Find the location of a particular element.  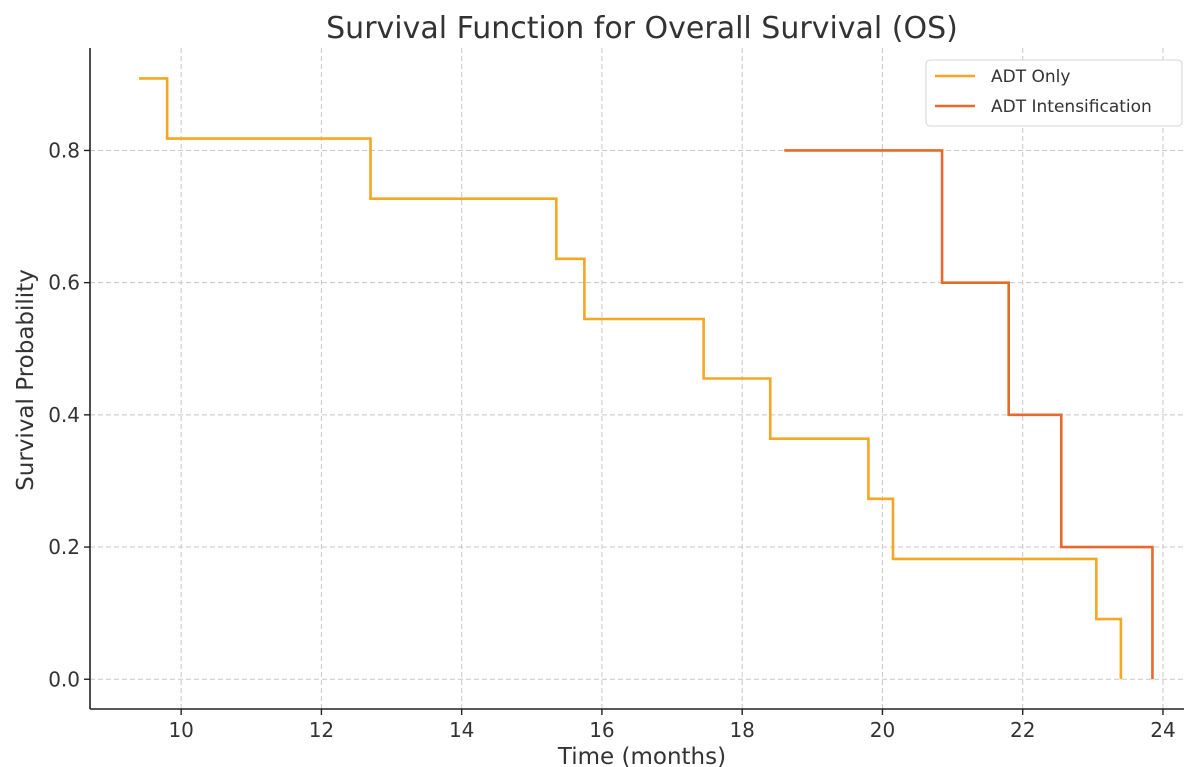

x-tick-label: 12 is located at coordinates (321, 730).